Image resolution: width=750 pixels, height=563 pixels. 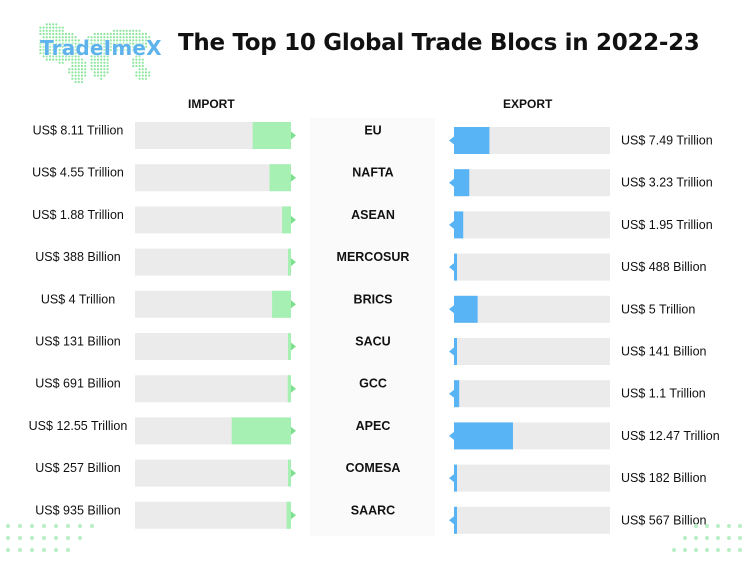 What do you see at coordinates (372, 327) in the screenshot?
I see `category-column-background` at bounding box center [372, 327].